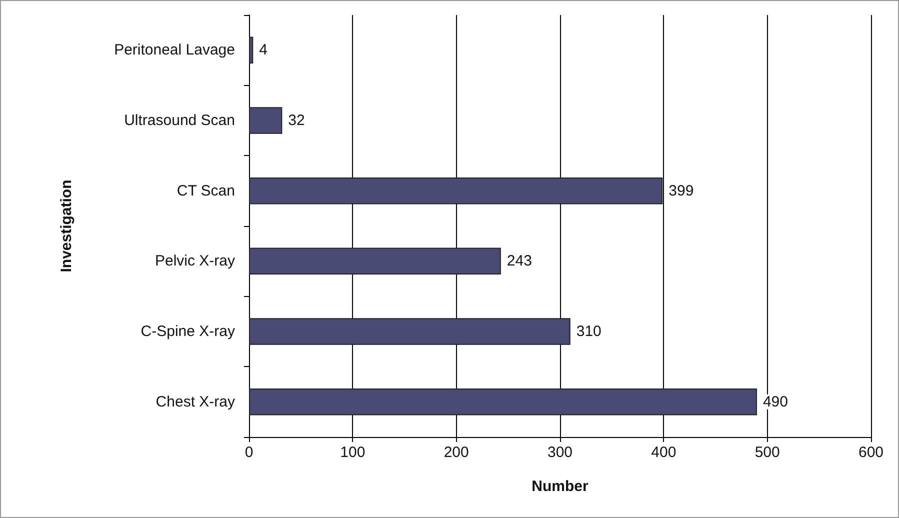  Describe the element at coordinates (589, 331) in the screenshot. I see `data-label: 310` at that location.